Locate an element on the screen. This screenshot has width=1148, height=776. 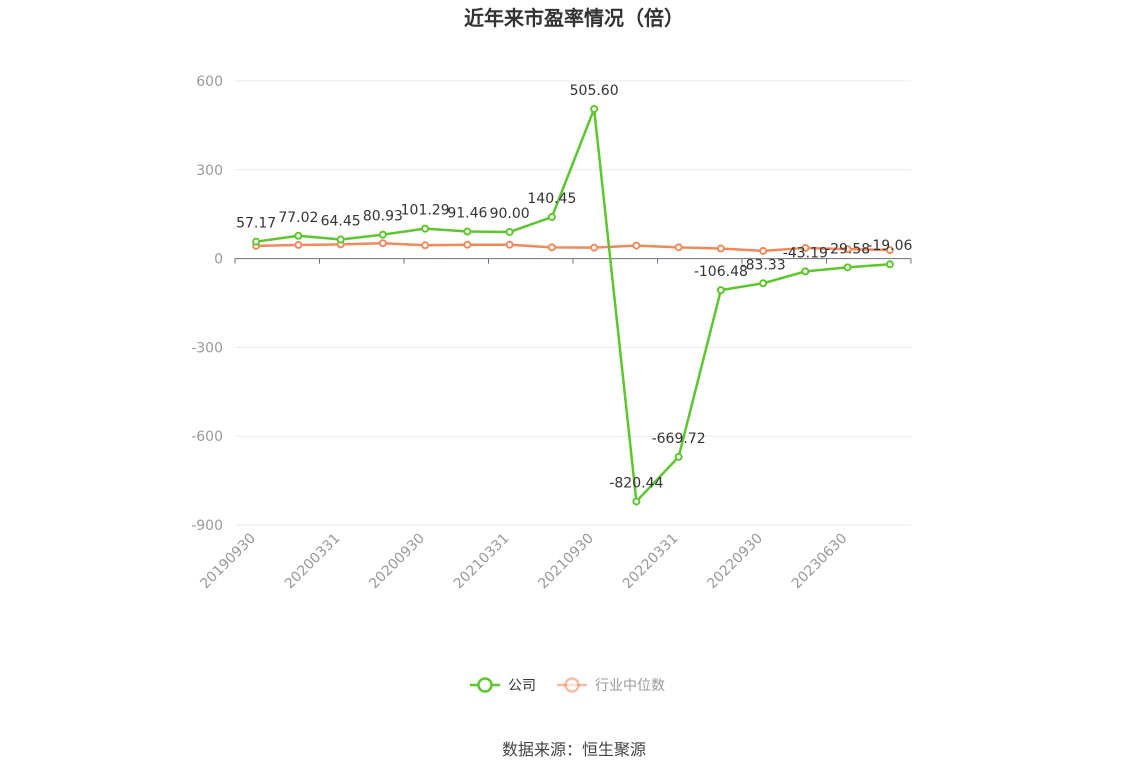
x-tick-label: 20210331 is located at coordinates (482, 562).